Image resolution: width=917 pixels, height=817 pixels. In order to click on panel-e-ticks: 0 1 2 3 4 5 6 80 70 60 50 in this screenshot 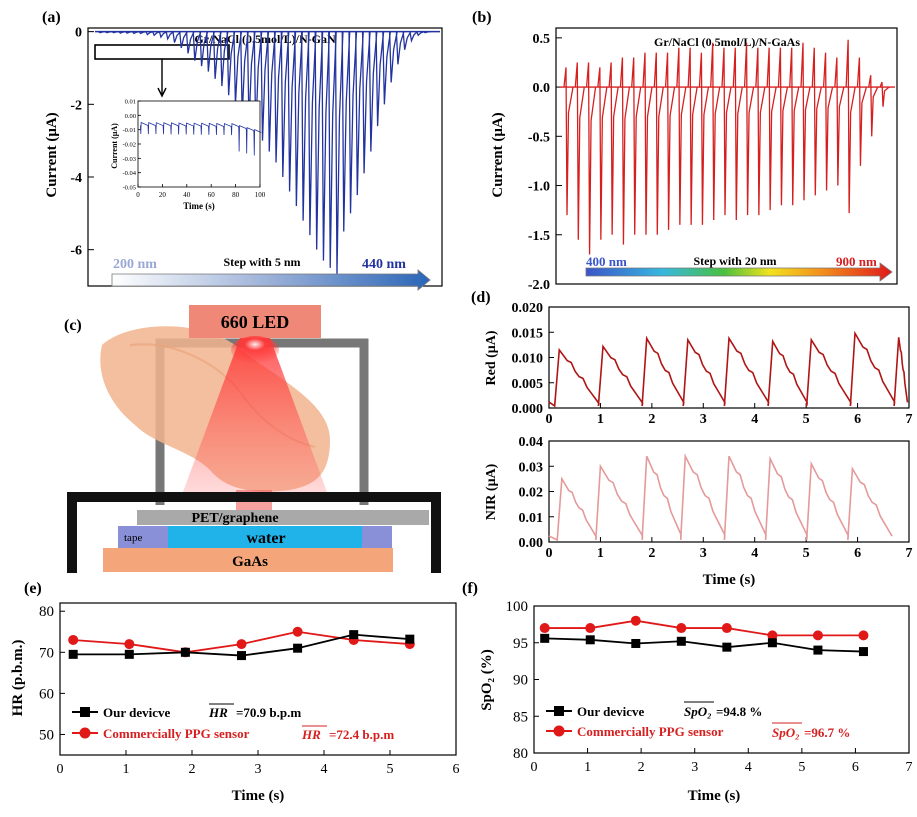, I will do `click(249, 690)`.